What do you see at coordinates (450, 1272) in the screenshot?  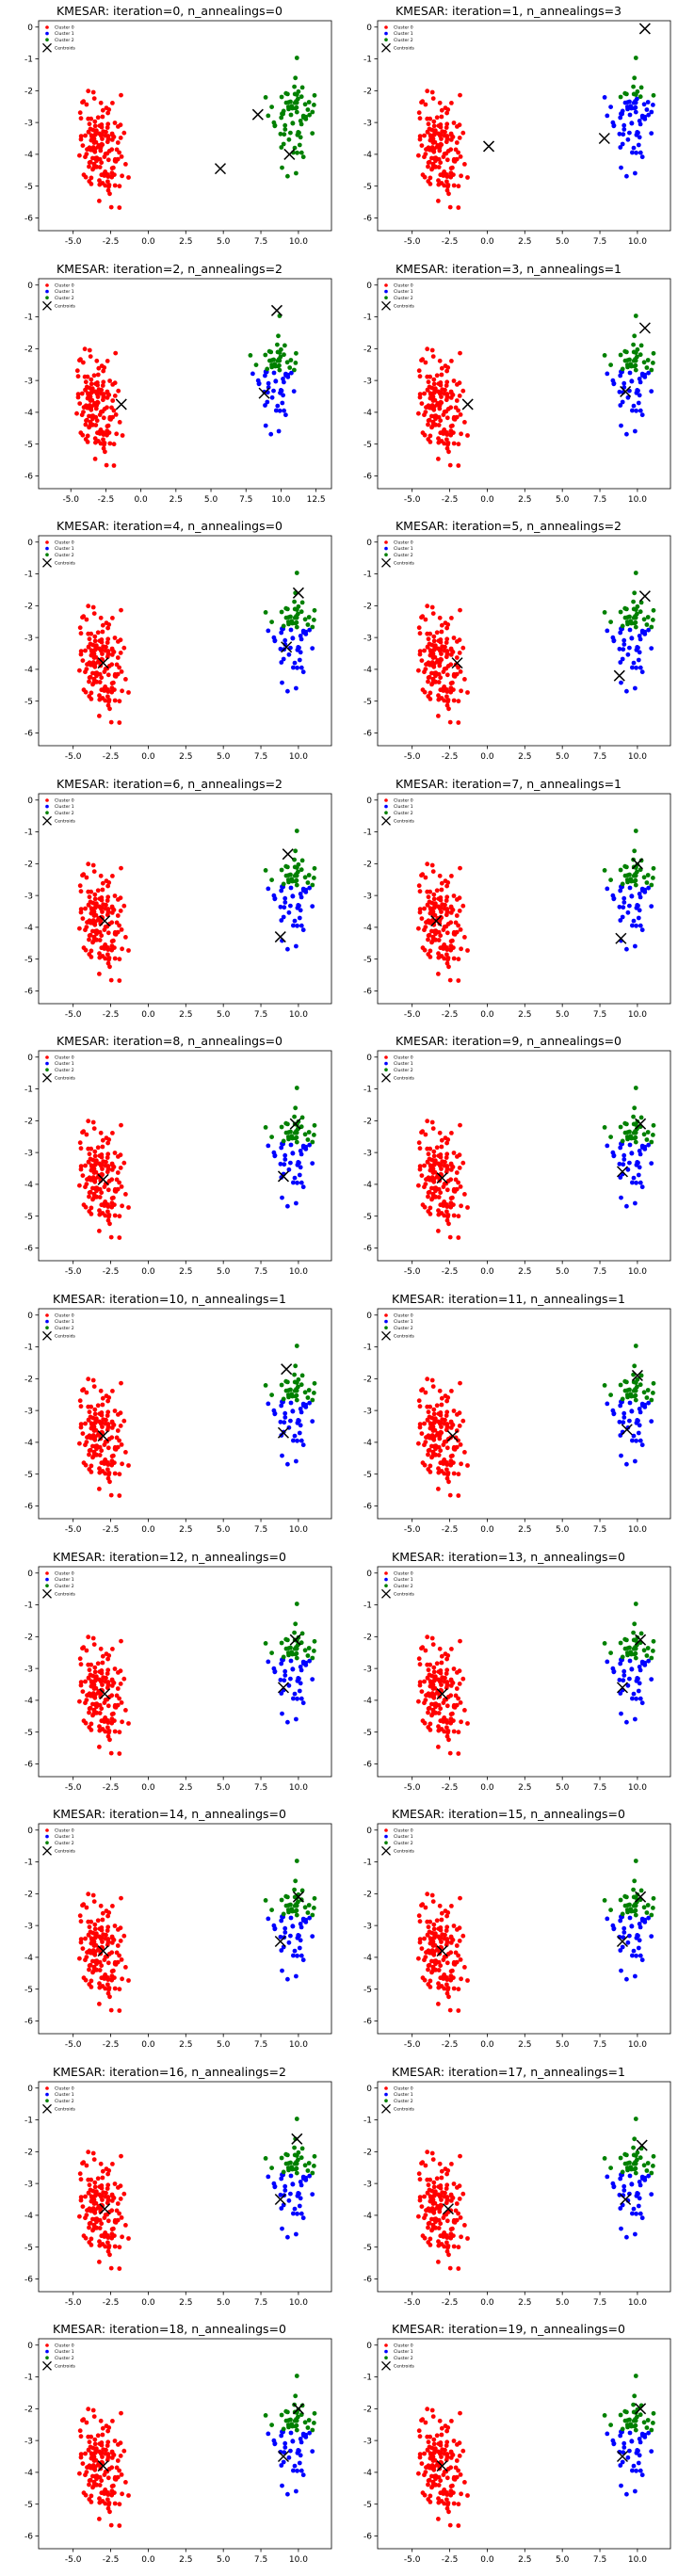 I see `x-tick-label: -2.5` at bounding box center [450, 1272].